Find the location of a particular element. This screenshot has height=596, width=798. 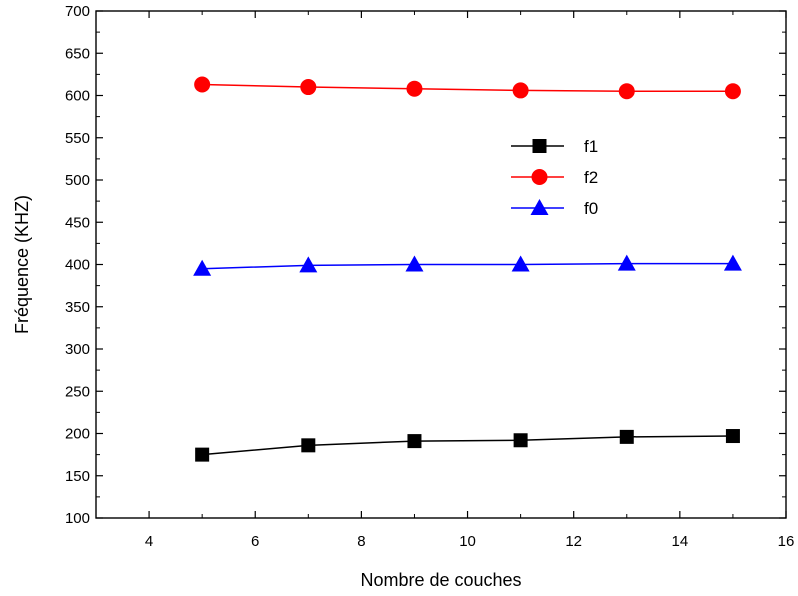

legend-entry-f0: f0 is located at coordinates (554, 208).